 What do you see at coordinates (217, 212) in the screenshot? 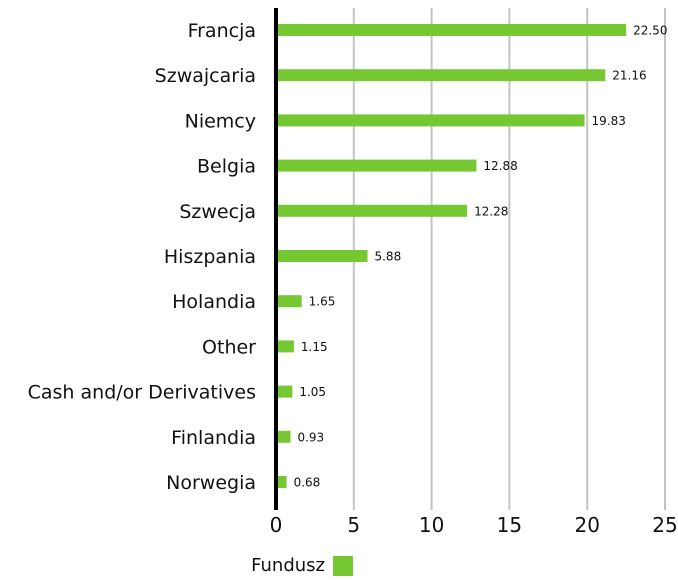
I see `category-label: Szwecja` at bounding box center [217, 212].